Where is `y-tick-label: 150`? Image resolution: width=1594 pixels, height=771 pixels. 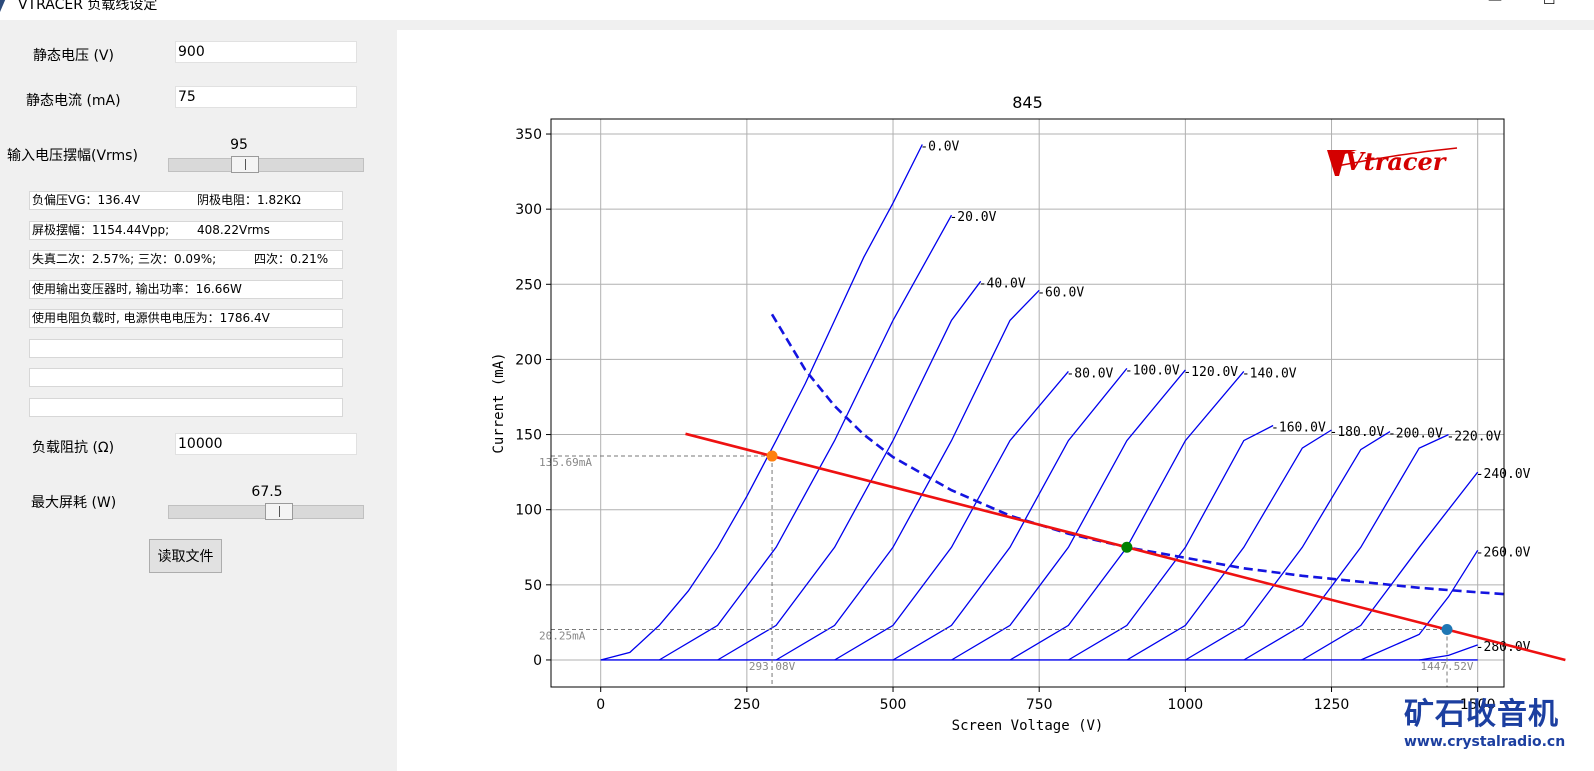 y-tick-label: 150 is located at coordinates (528, 436).